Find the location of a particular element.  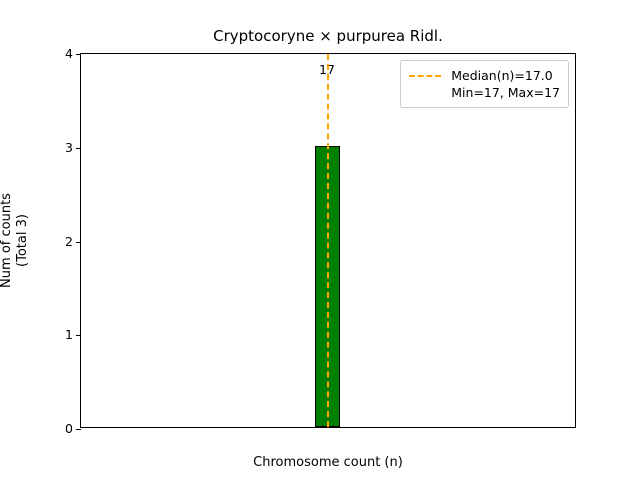

median-line is located at coordinates (328, 240).